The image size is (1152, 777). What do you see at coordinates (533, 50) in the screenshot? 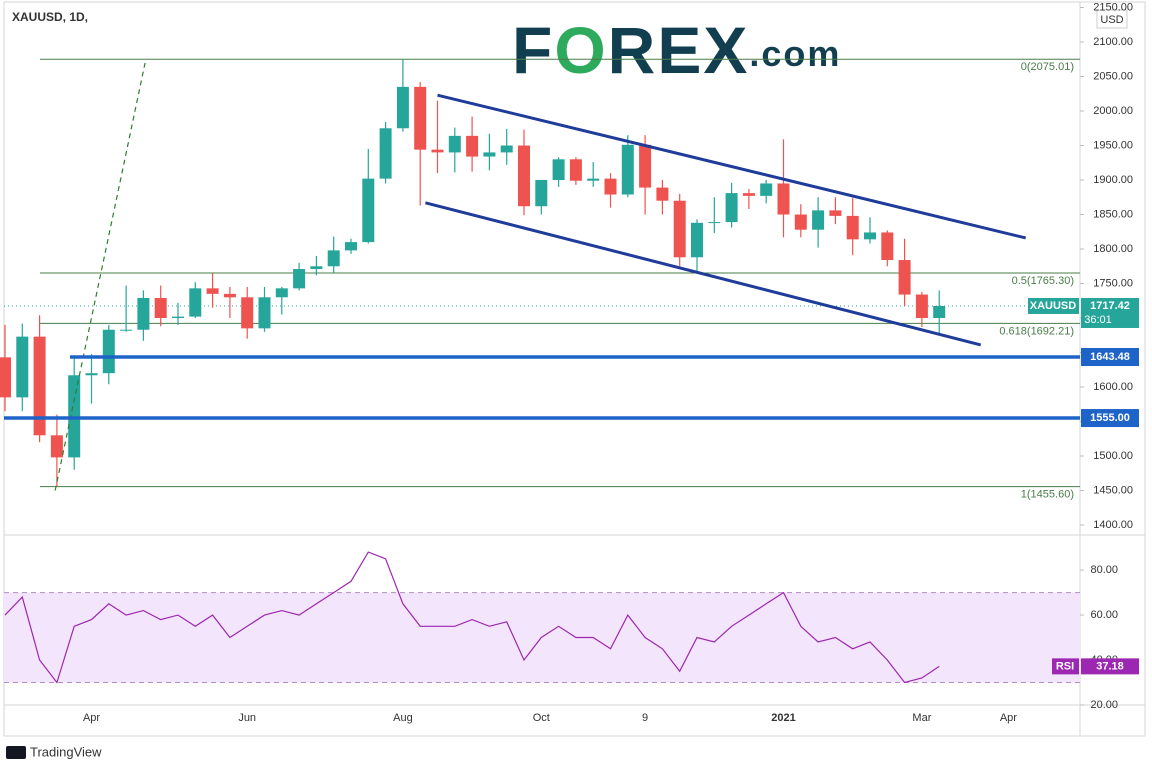
I see `logo-part: F` at bounding box center [533, 50].